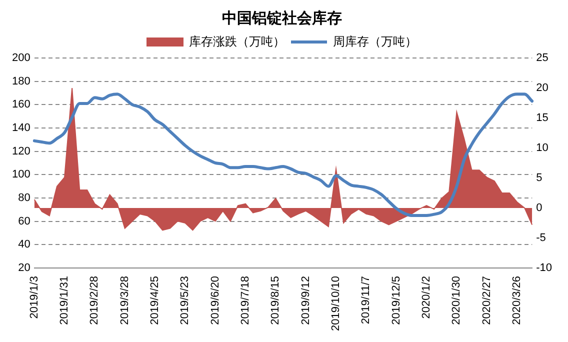 The image size is (568, 342). What do you see at coordinates (426, 297) in the screenshot?
I see `x-tick-label: 2020/1/2` at bounding box center [426, 297].